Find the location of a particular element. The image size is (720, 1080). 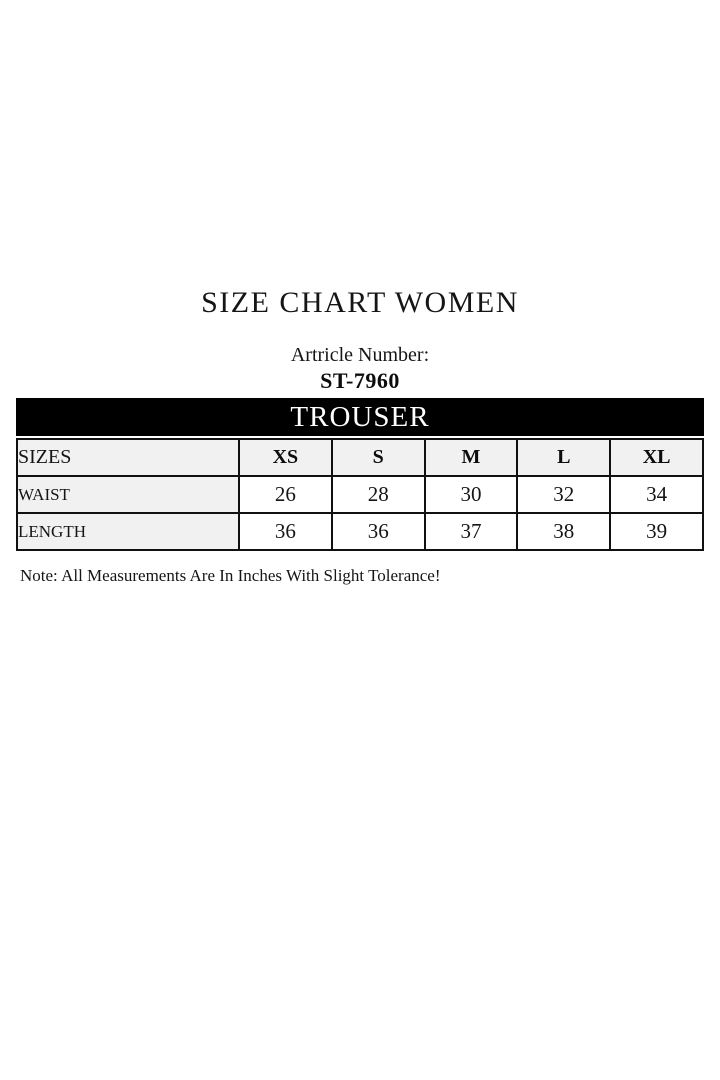

length-value-m: 37 is located at coordinates (471, 531).